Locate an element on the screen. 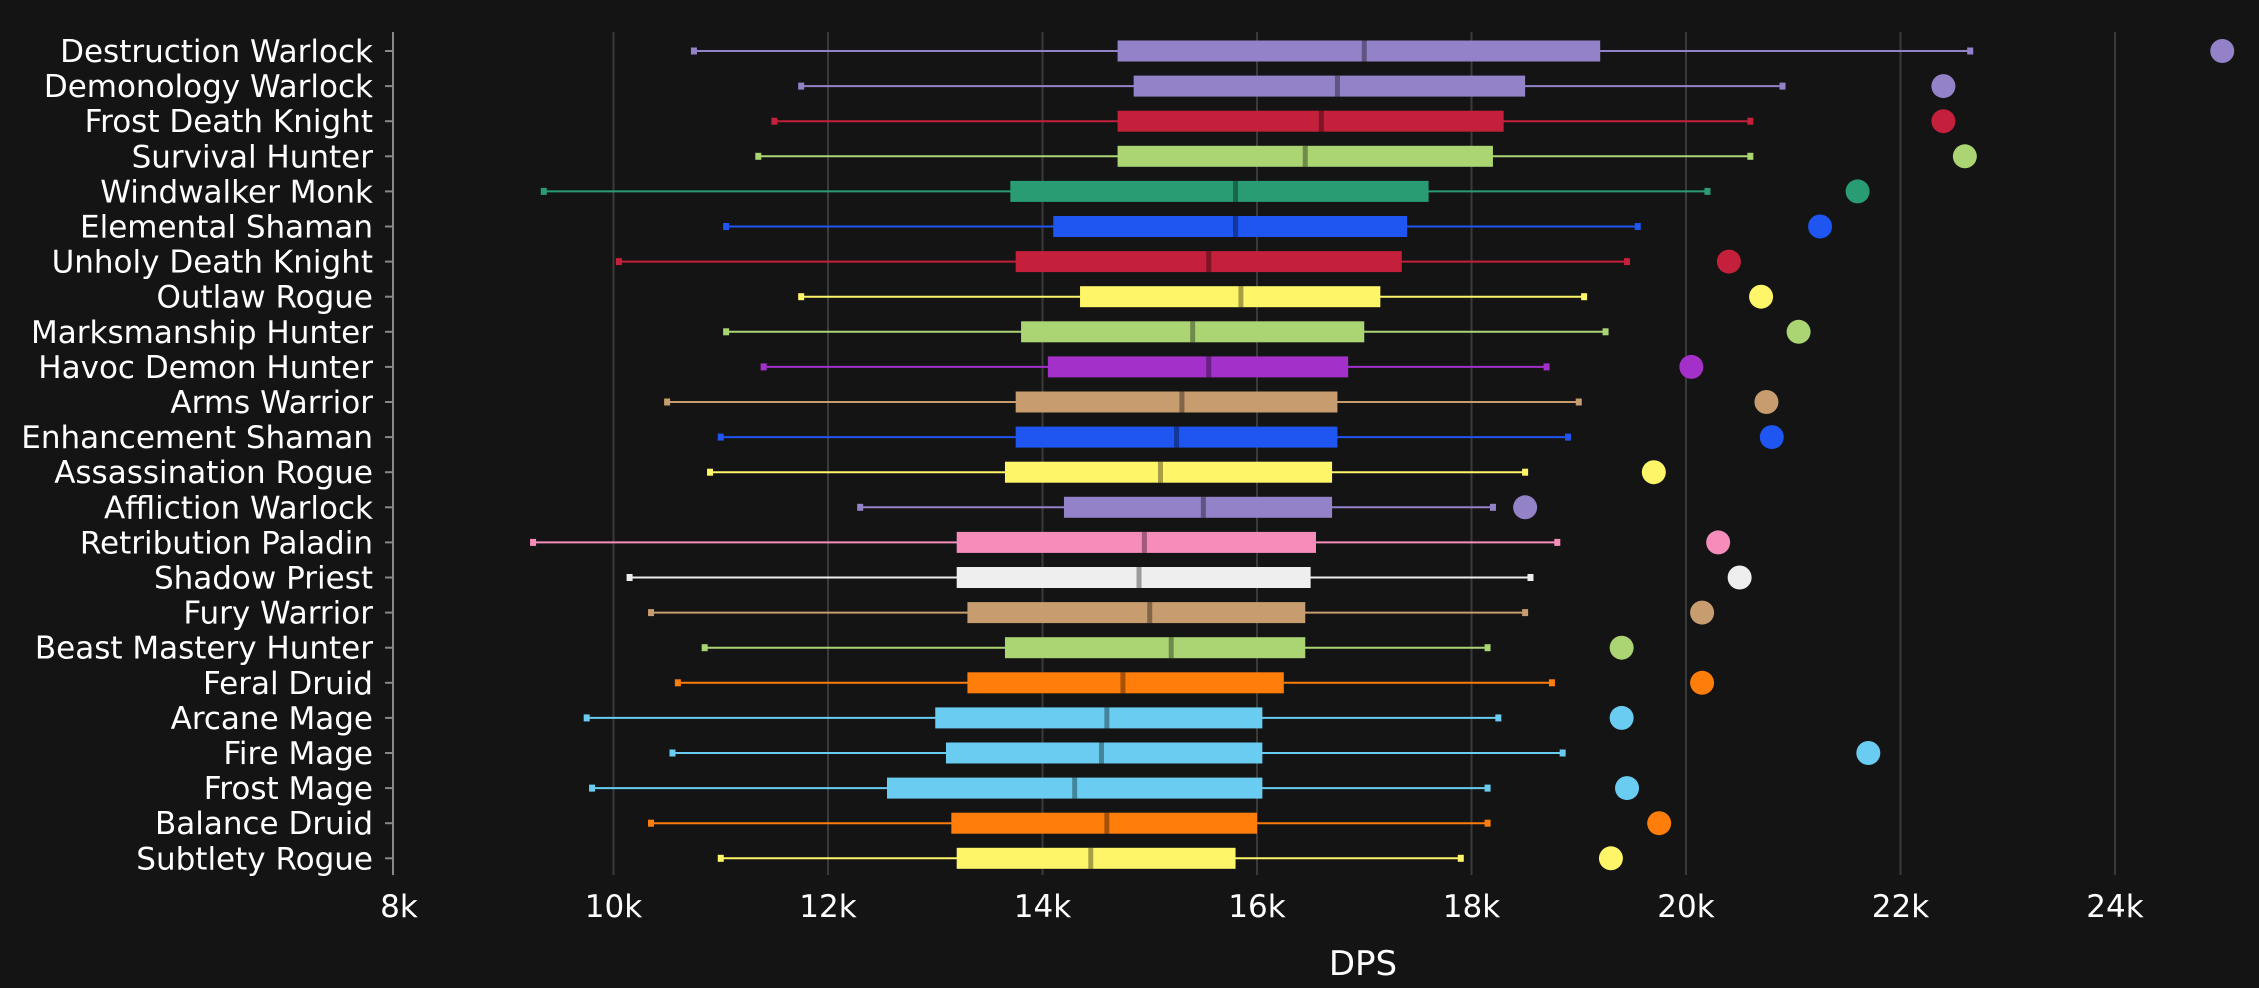  category-label: Frost Death Knight is located at coordinates (229, 122).